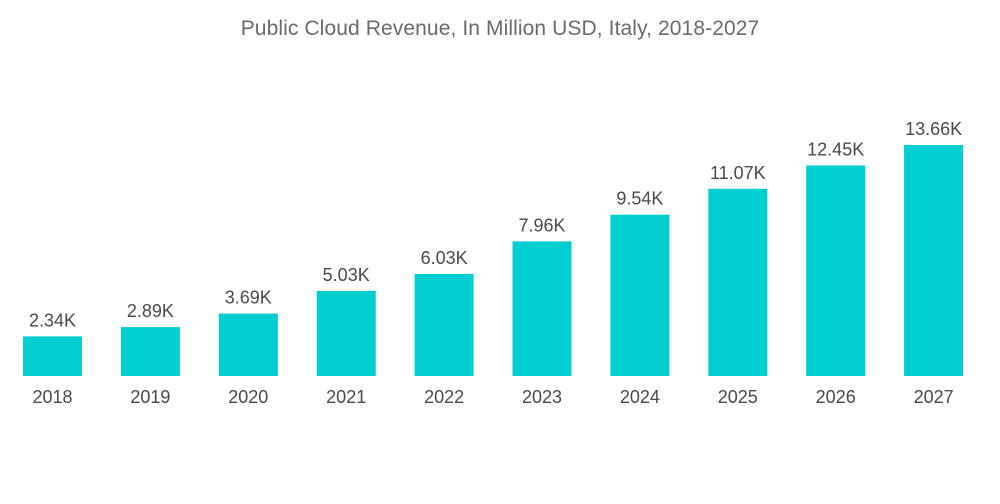 The image size is (1000, 504). Describe the element at coordinates (248, 397) in the screenshot. I see `x-tick-label-2020: 2020` at that location.